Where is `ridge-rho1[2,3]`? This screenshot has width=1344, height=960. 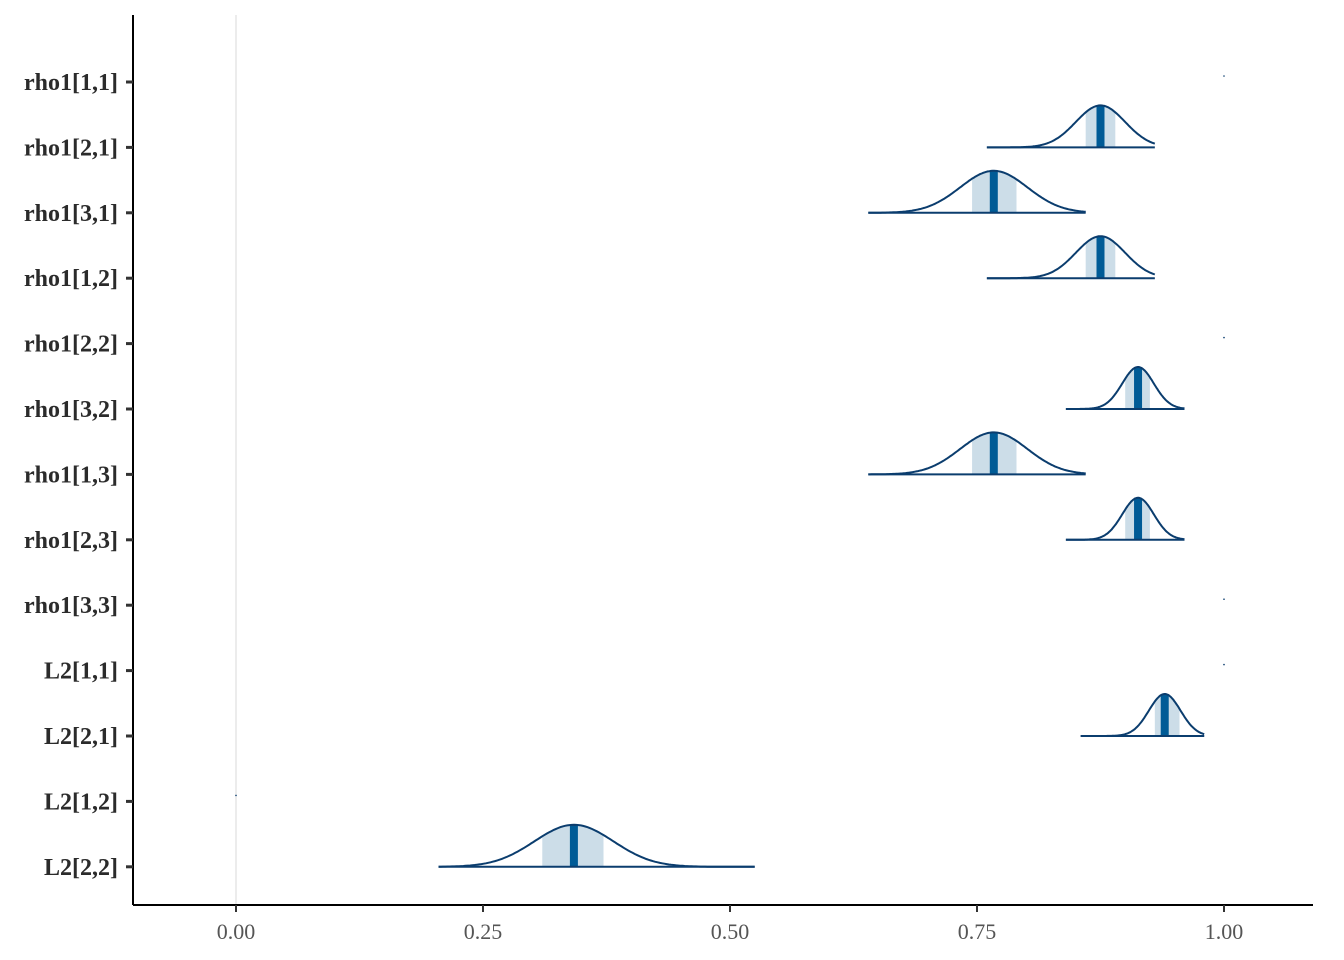 ridge-rho1[2,3] is located at coordinates (1125, 518).